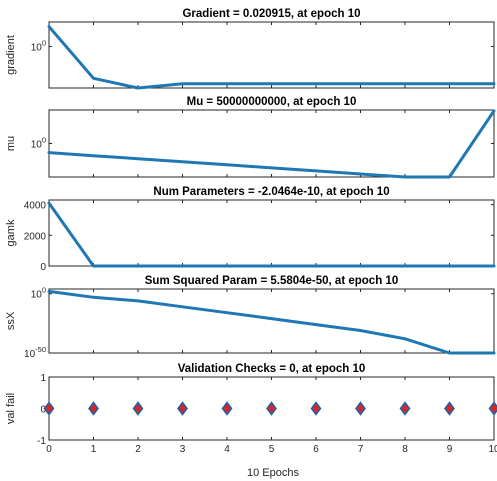  Describe the element at coordinates (272, 369) in the screenshot. I see `panel-title: Validation Checks = 0, at epoch 10` at that location.